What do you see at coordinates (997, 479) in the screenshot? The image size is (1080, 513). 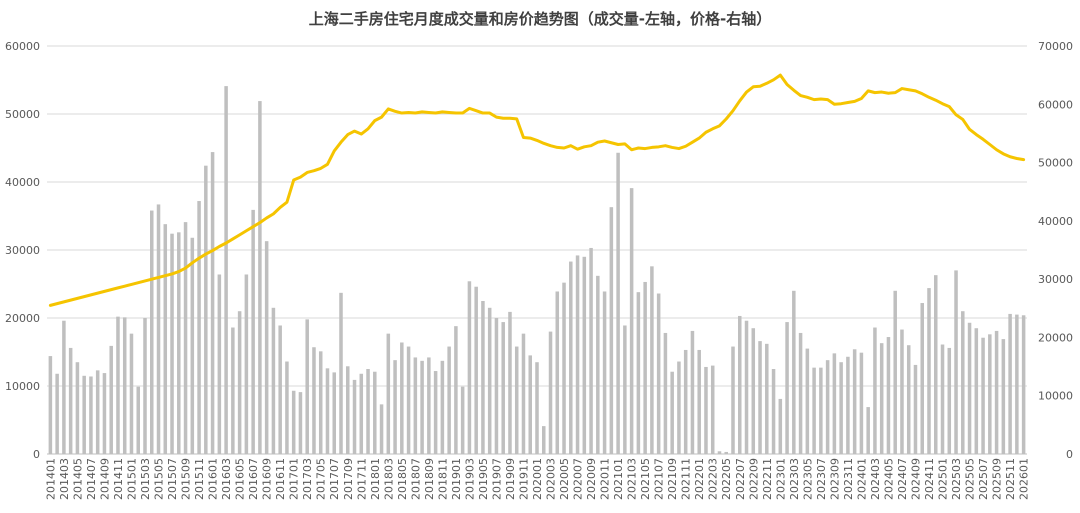 I see `x-tick-label: 202509` at bounding box center [997, 479].